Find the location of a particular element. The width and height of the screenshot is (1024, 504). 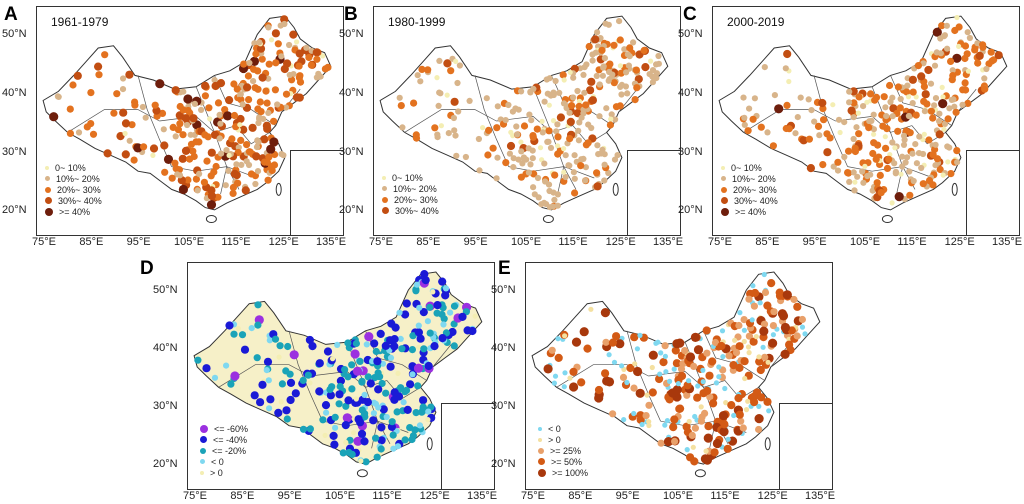

x-tick-label: 85°E is located at coordinates (580, 496).